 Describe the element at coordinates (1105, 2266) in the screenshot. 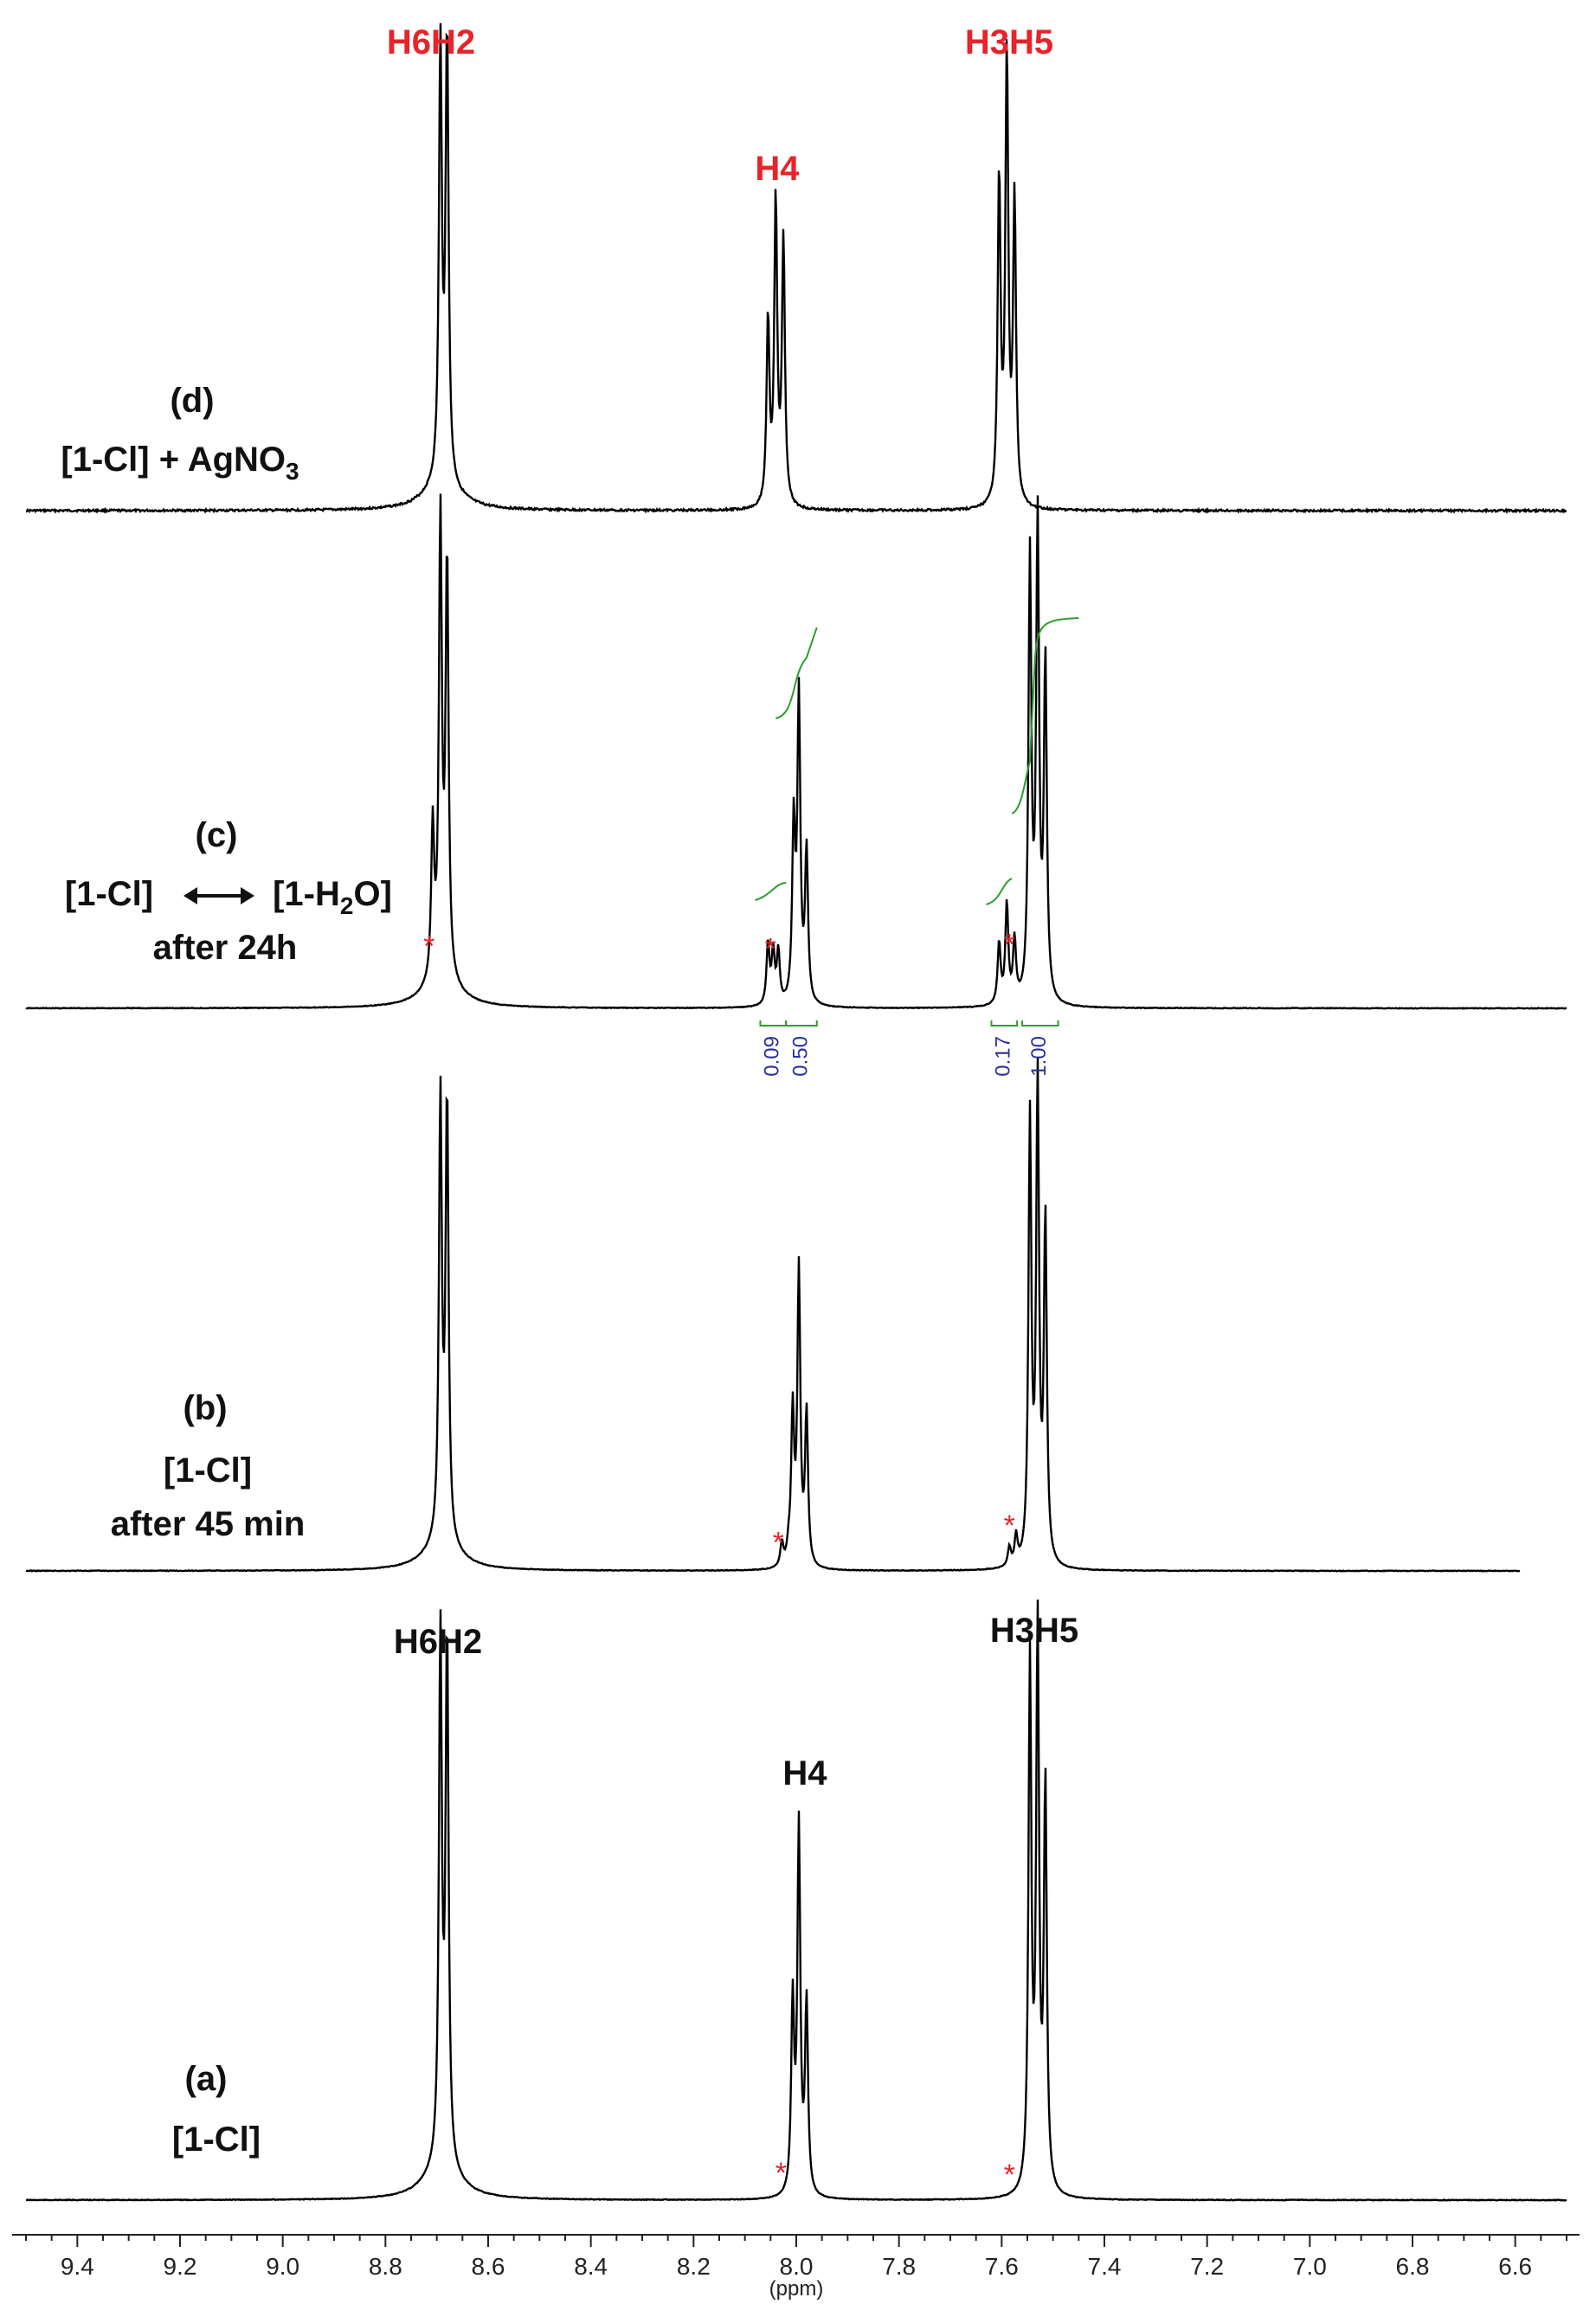

I see `x-tick-label: 7.4` at that location.